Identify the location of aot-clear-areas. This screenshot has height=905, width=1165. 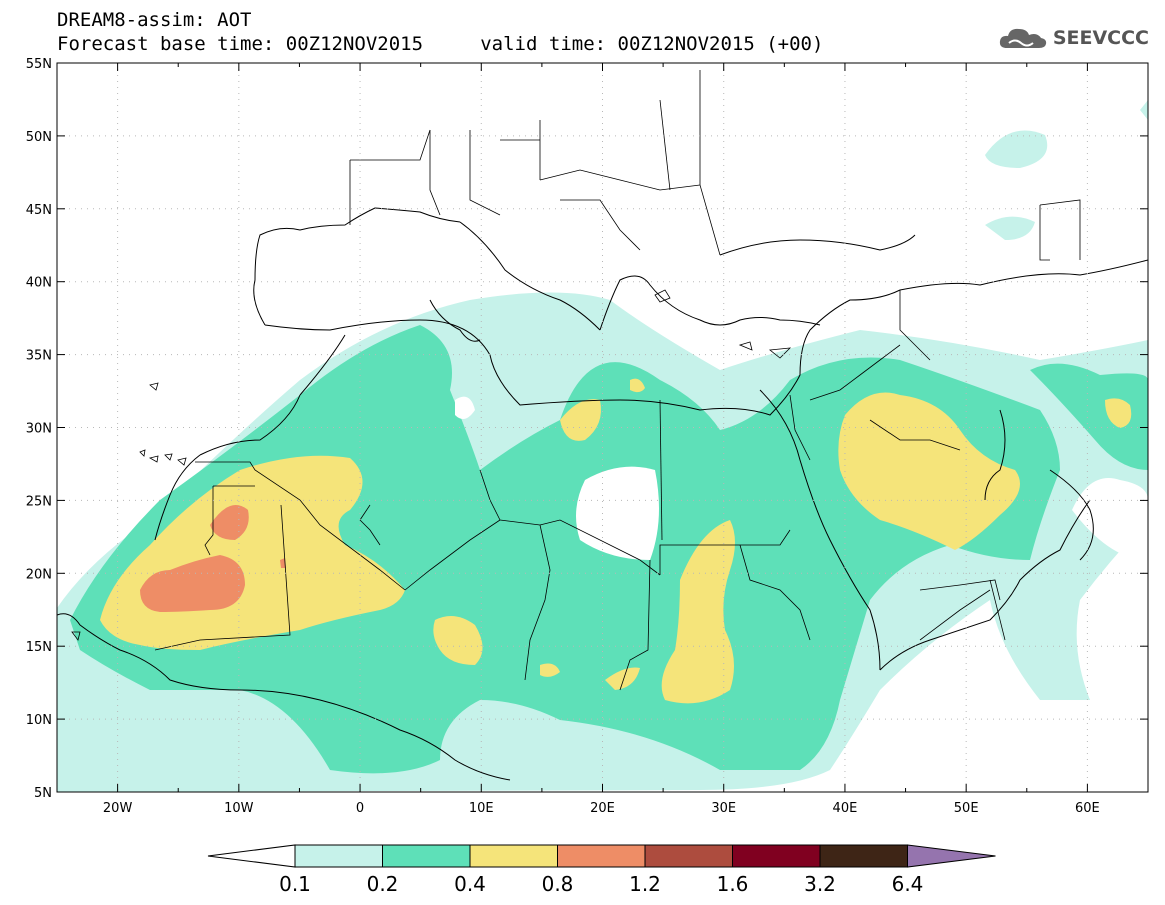
(801, 478).